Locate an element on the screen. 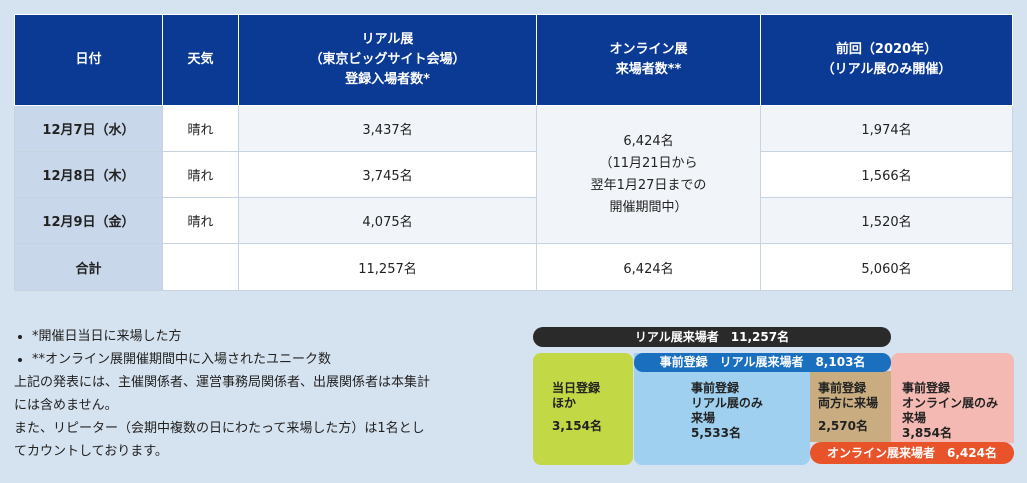 This screenshot has width=1027, height=483. row-date: 12月8日（木） is located at coordinates (88, 174).